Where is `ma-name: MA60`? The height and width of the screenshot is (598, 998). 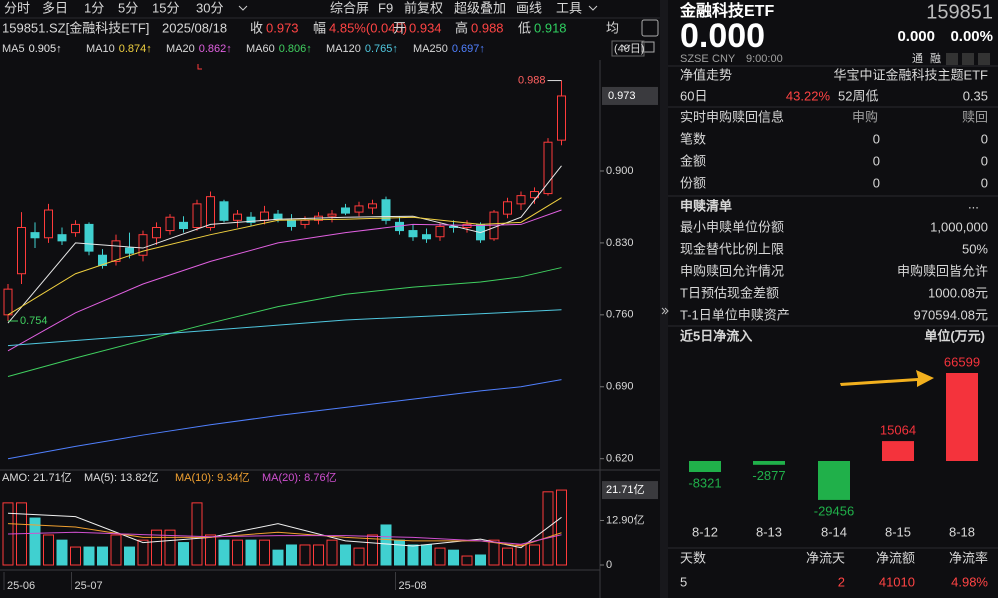 ma-name: MA60 is located at coordinates (260, 49).